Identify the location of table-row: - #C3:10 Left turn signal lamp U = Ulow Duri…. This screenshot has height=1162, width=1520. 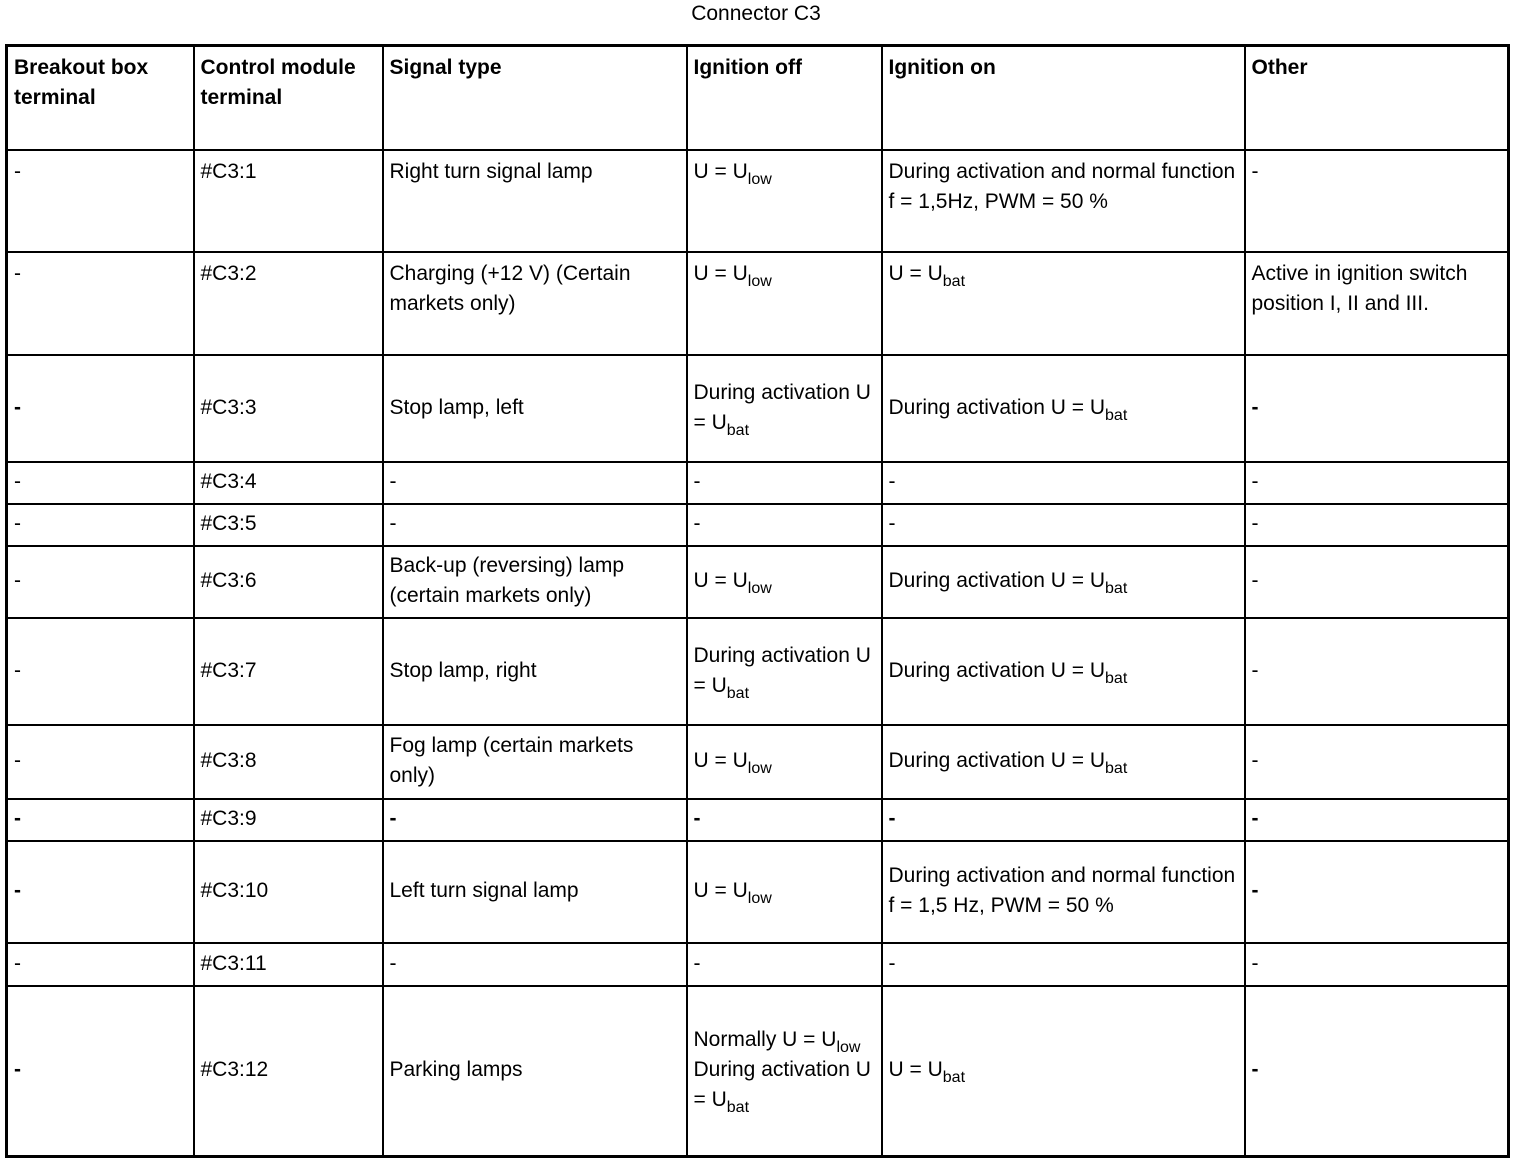
(757, 892).